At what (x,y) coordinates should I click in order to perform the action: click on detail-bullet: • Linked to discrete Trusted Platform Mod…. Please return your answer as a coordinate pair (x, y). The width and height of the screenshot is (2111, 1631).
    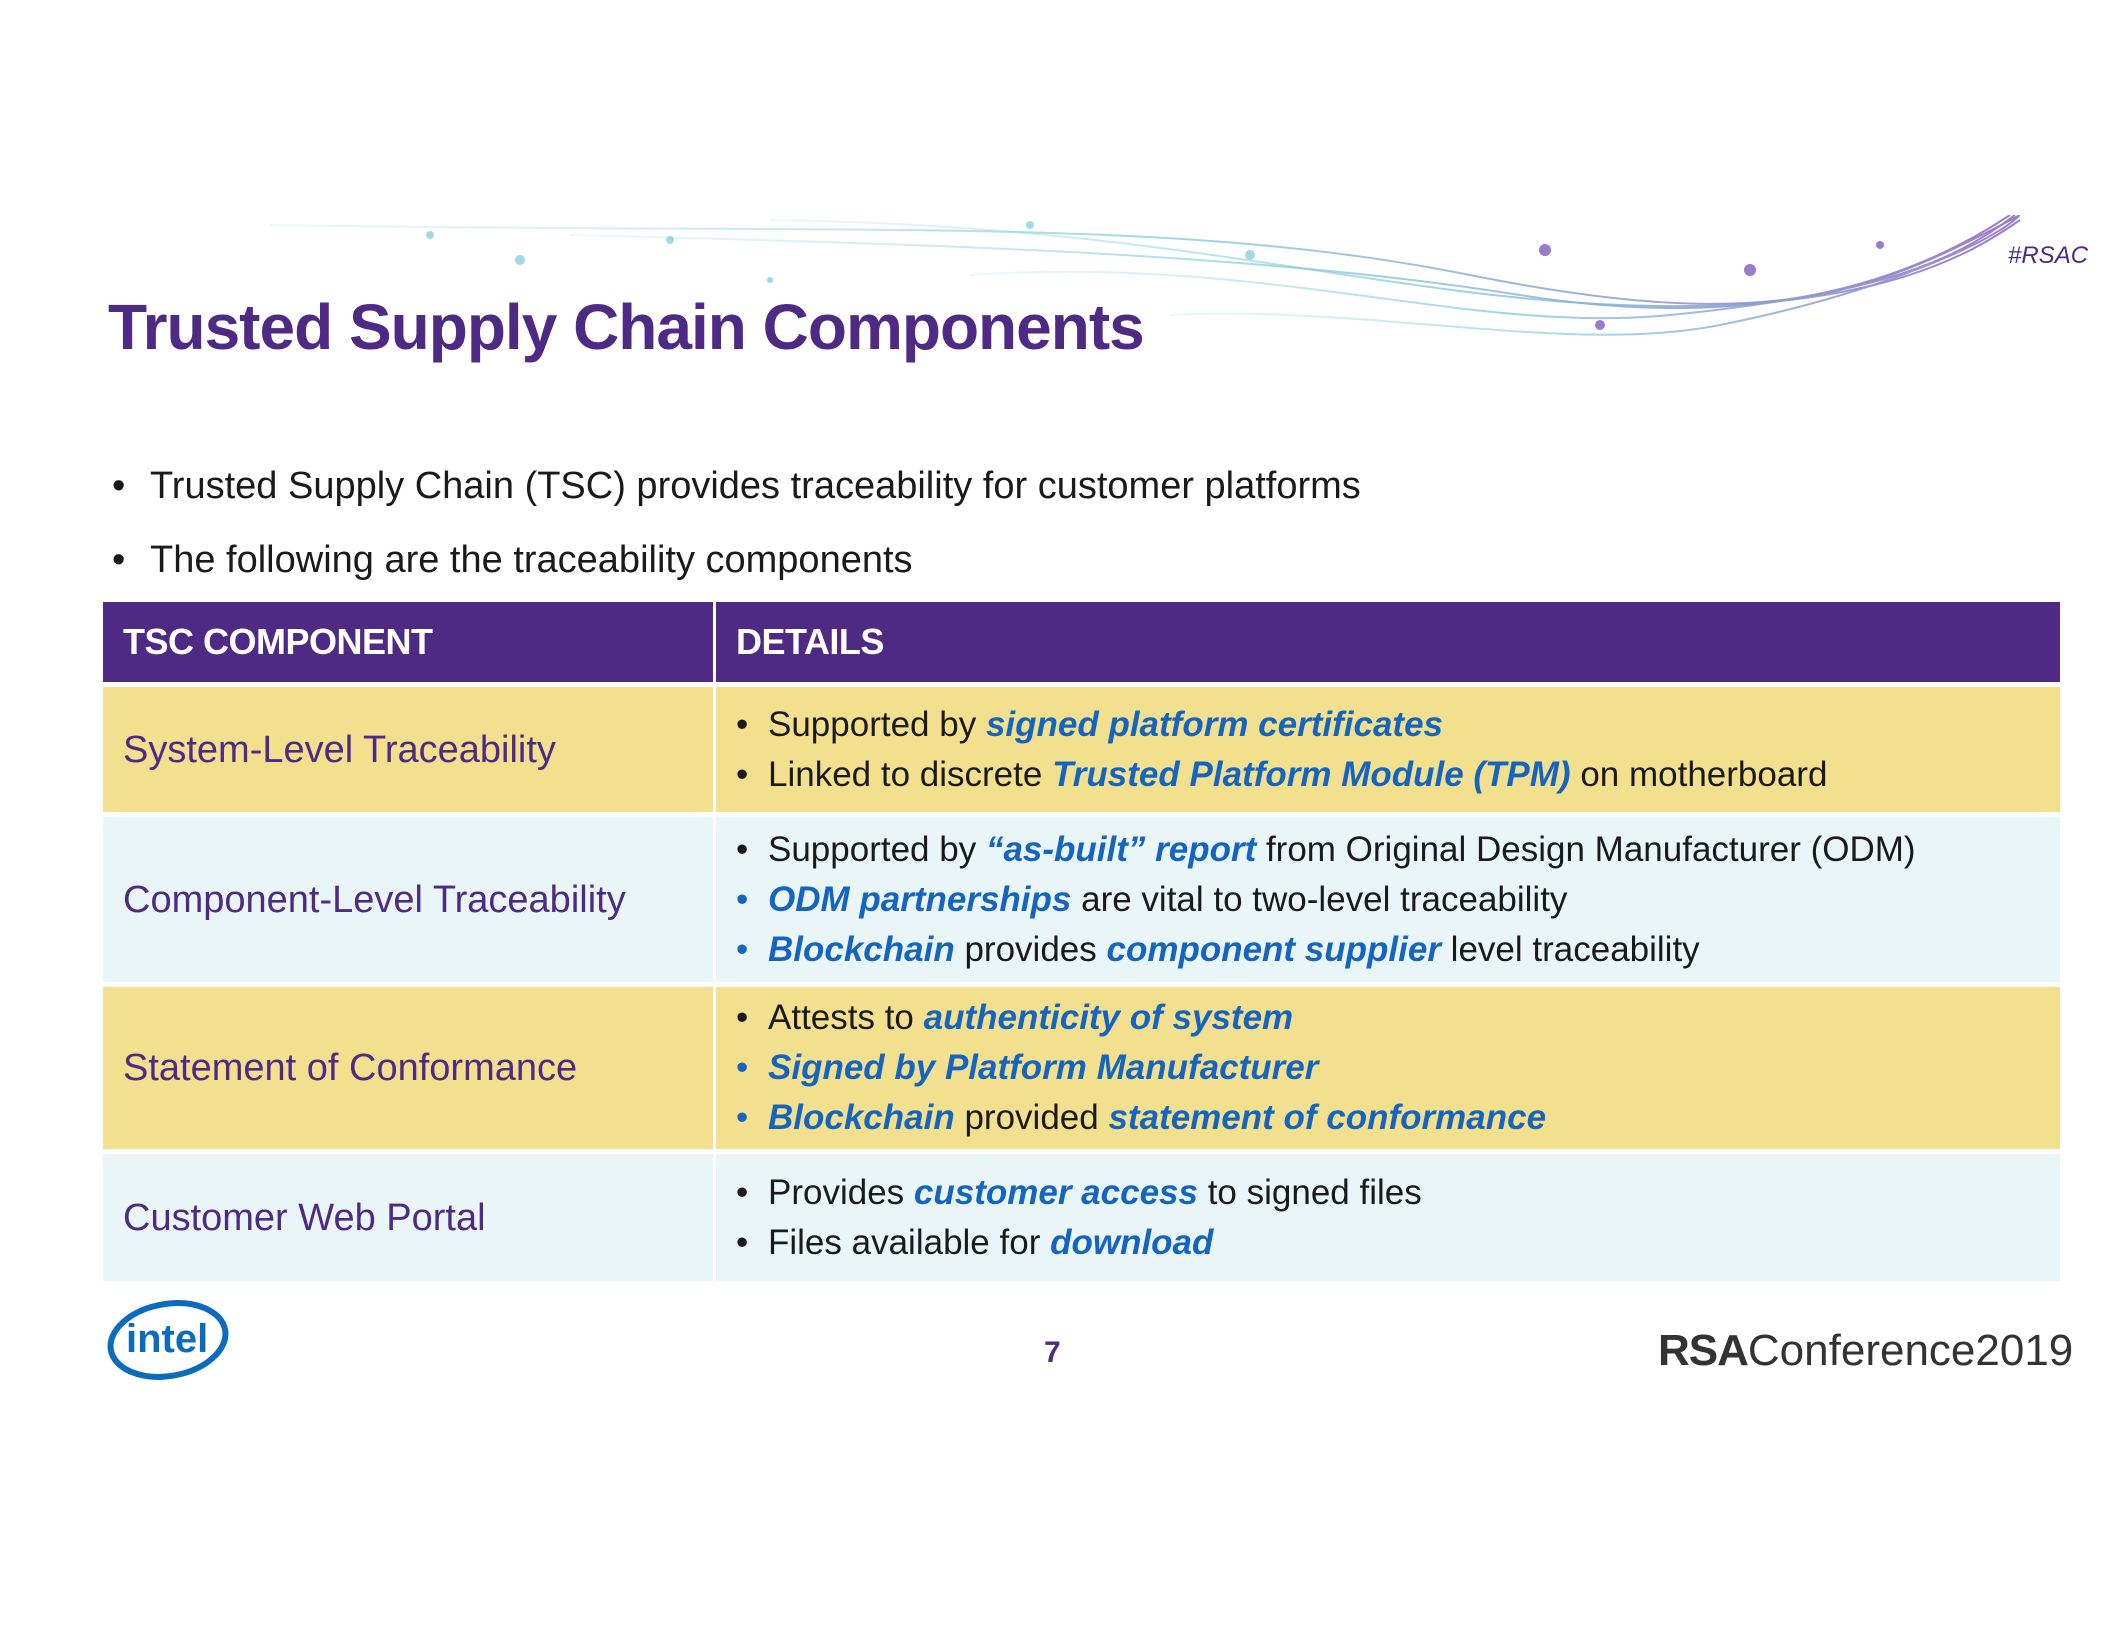
    Looking at the image, I should click on (1388, 775).